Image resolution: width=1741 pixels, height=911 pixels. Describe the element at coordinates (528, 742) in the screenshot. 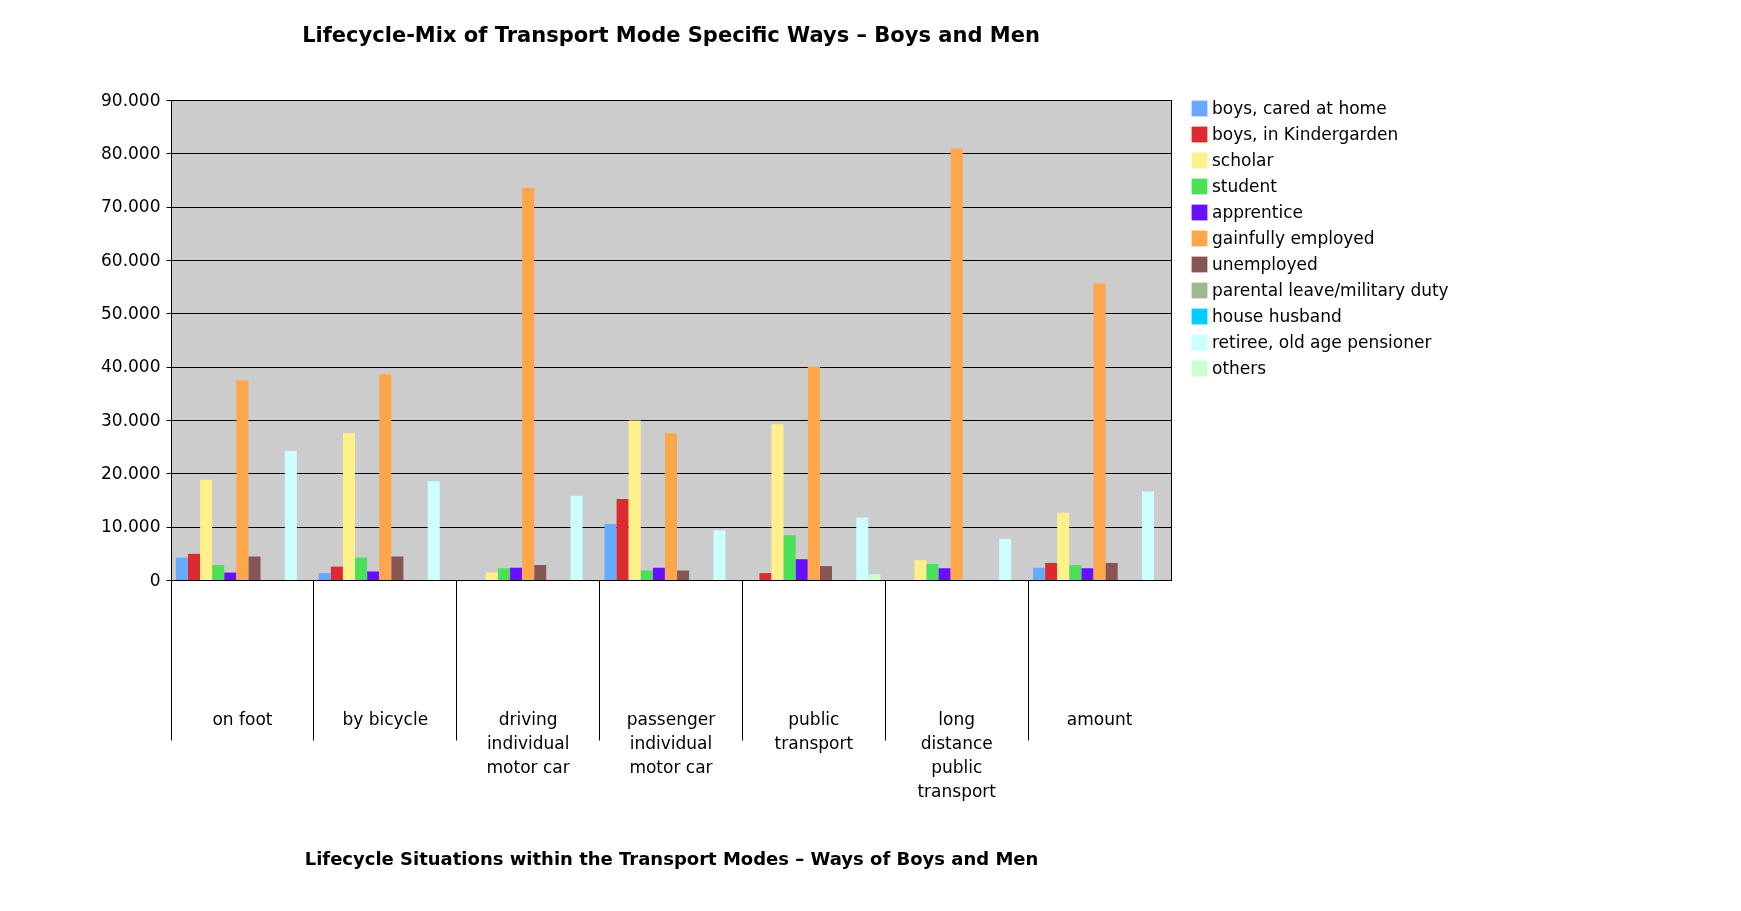

I see `x-tick-label: driving individual motor car` at that location.